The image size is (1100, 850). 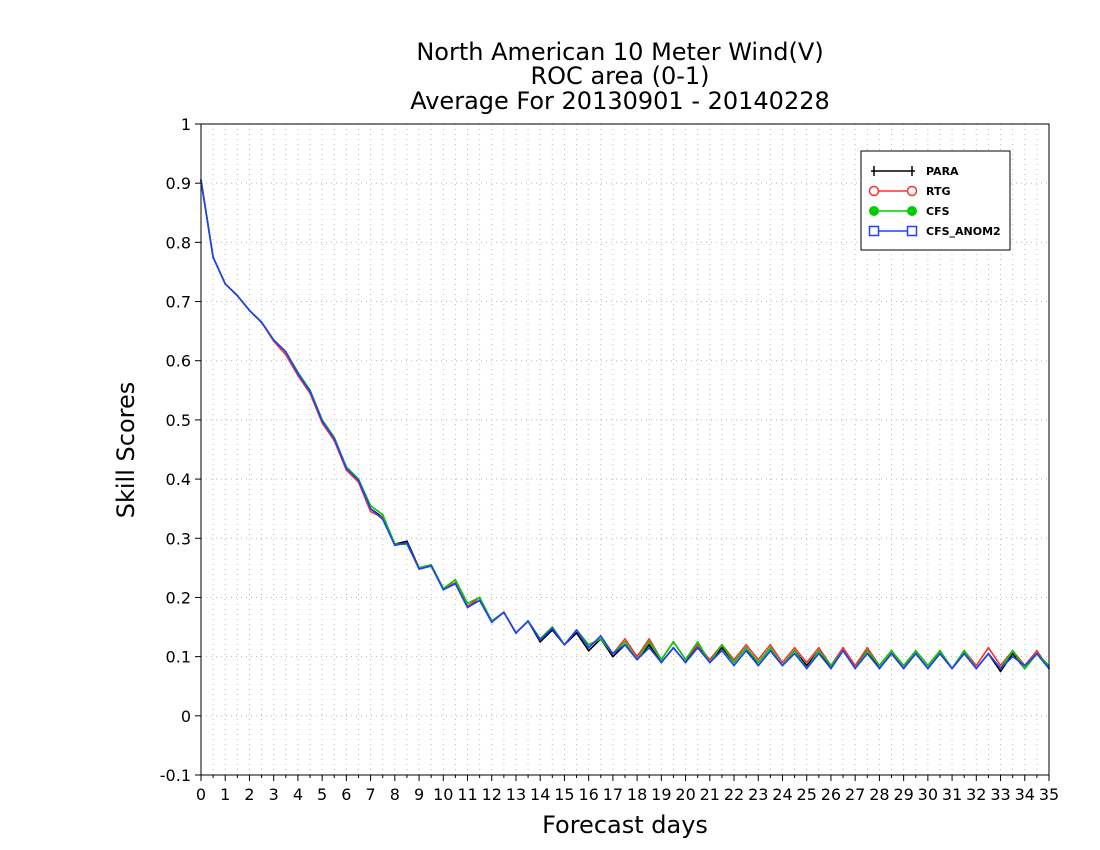 What do you see at coordinates (710, 794) in the screenshot?
I see `x-tick-label: 21` at bounding box center [710, 794].